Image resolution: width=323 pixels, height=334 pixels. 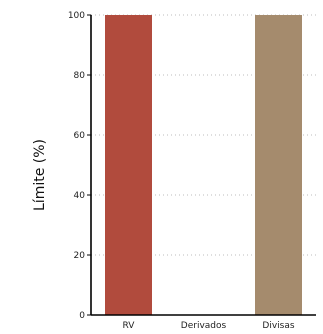 What do you see at coordinates (80, 256) in the screenshot?
I see `y-tick-label: 20` at bounding box center [80, 256].